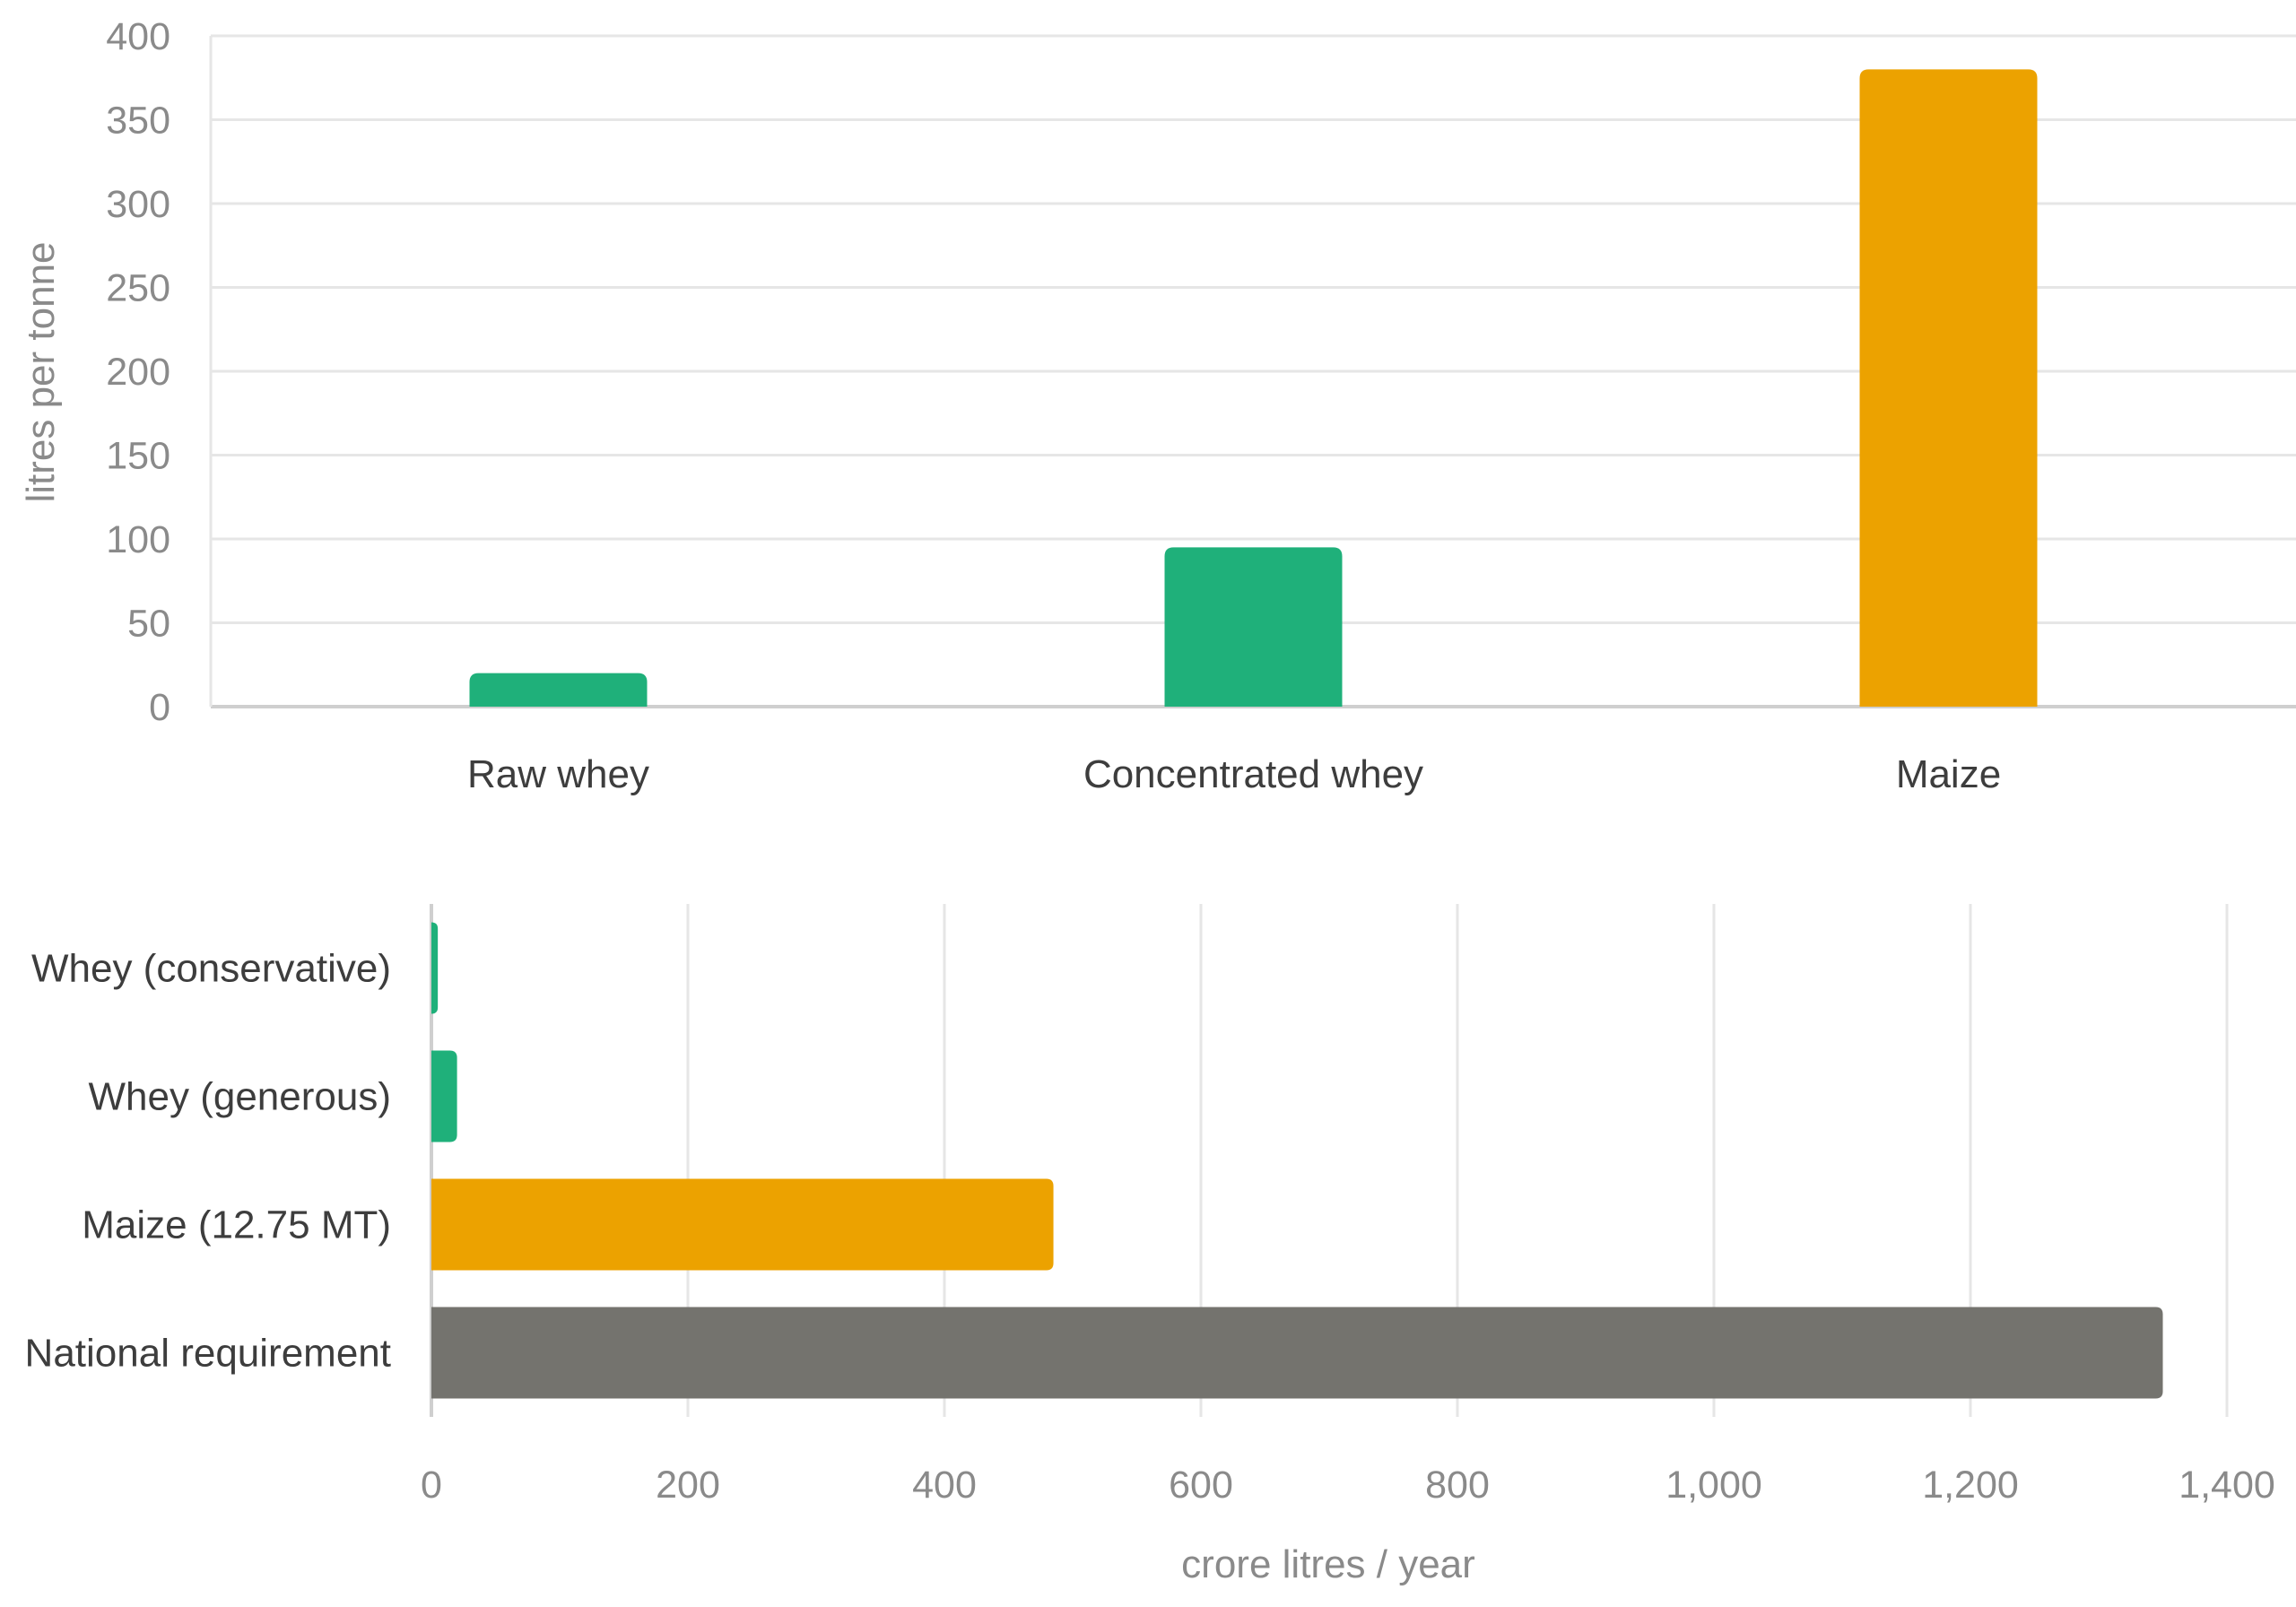 This screenshot has width=2296, height=1607. What do you see at coordinates (138, 37) in the screenshot?
I see `y-tick-label: 400` at bounding box center [138, 37].